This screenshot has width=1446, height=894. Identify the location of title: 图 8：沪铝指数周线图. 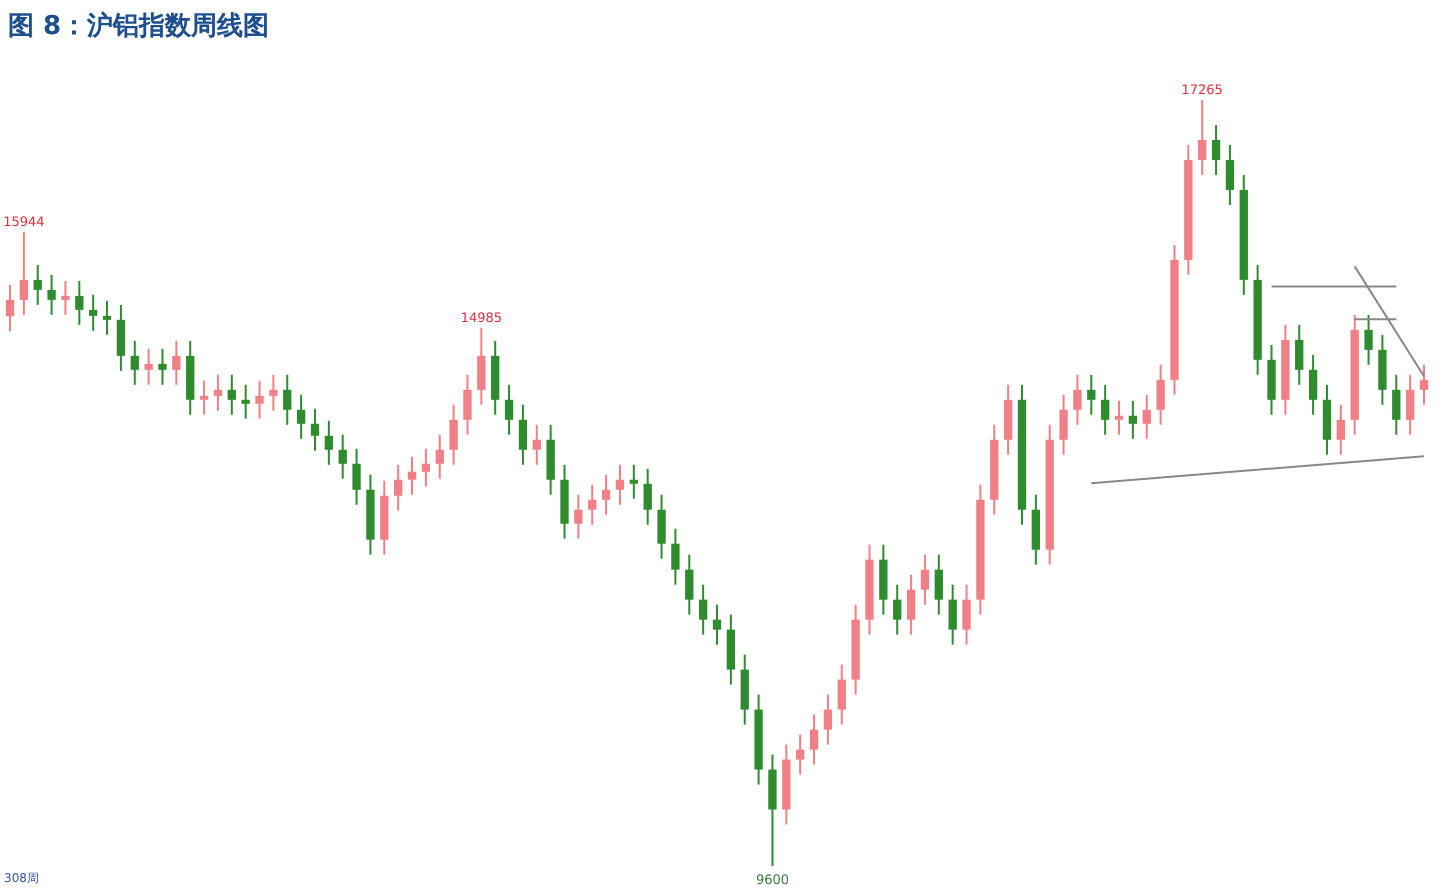
(139, 27).